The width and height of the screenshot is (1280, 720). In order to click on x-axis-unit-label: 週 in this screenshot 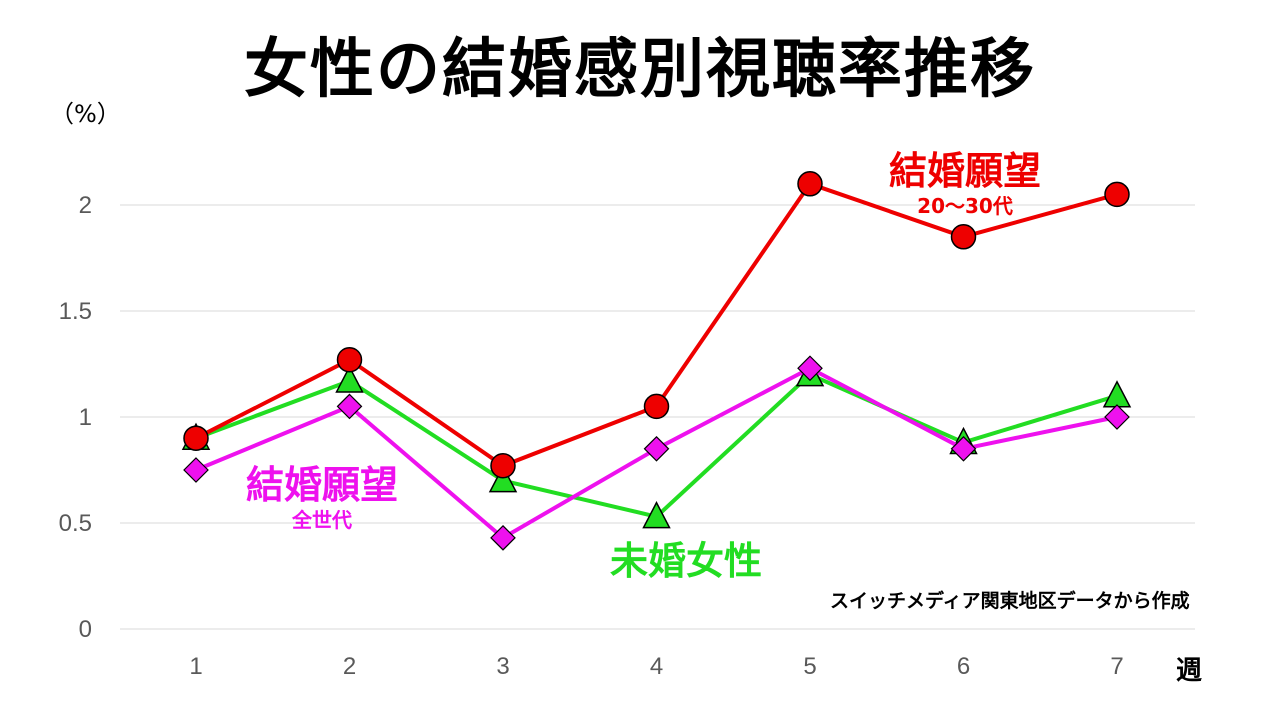, I will do `click(1189, 671)`.